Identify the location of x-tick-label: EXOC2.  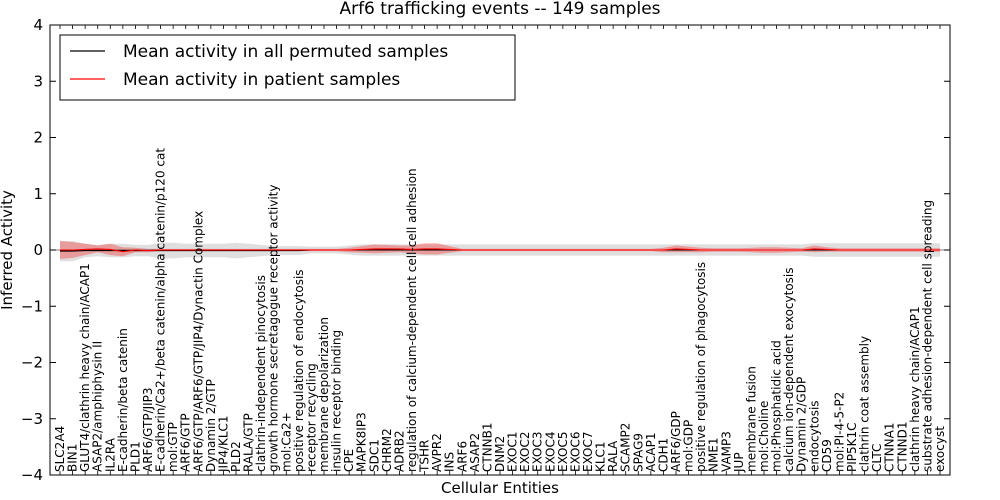
(525, 452).